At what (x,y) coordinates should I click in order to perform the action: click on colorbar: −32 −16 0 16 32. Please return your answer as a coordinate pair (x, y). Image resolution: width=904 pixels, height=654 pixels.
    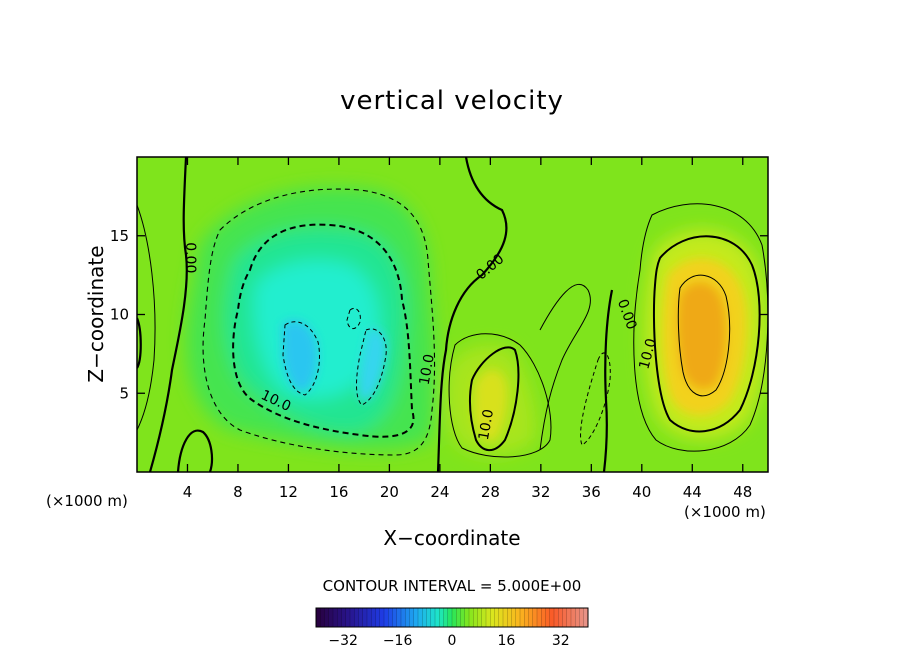
    Looking at the image, I should click on (452, 628).